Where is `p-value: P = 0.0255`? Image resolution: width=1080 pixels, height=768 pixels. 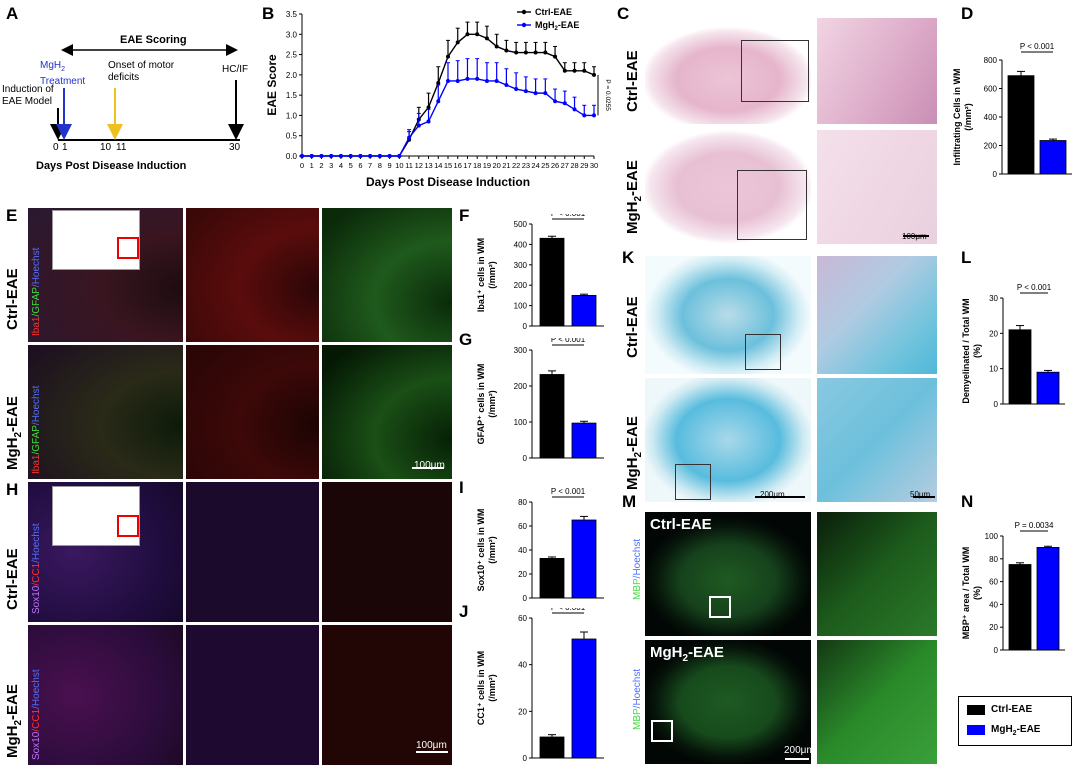 p-value: P = 0.0255 is located at coordinates (607, 95).